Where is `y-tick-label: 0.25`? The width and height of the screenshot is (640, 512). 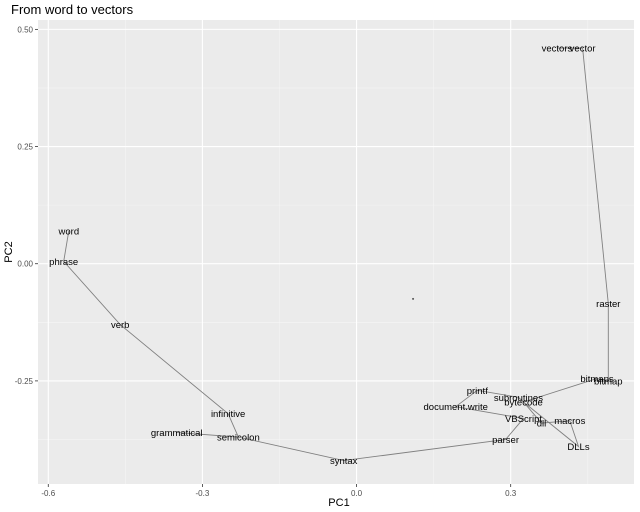 y-tick-label: 0.25 is located at coordinates (25, 147).